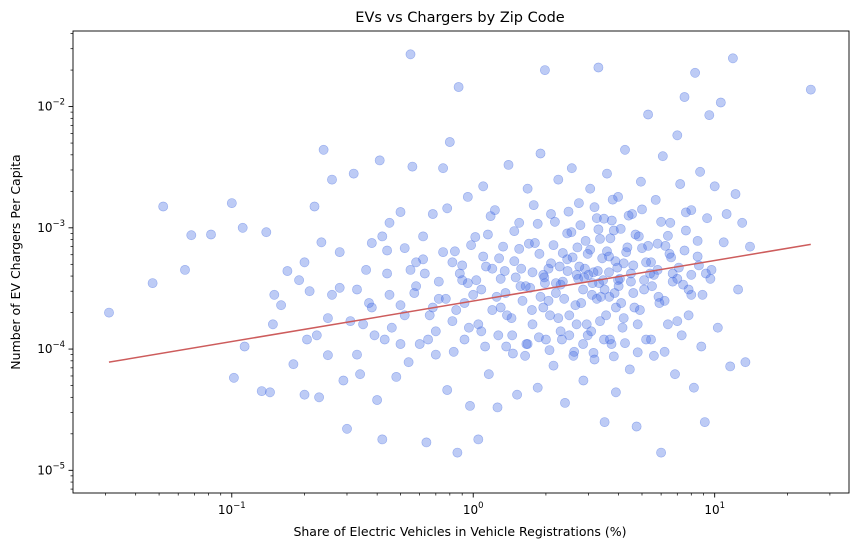 The width and height of the screenshot is (857, 550). What do you see at coordinates (473, 509) in the screenshot?
I see `x-tick-label: 10⁰` at bounding box center [473, 509].